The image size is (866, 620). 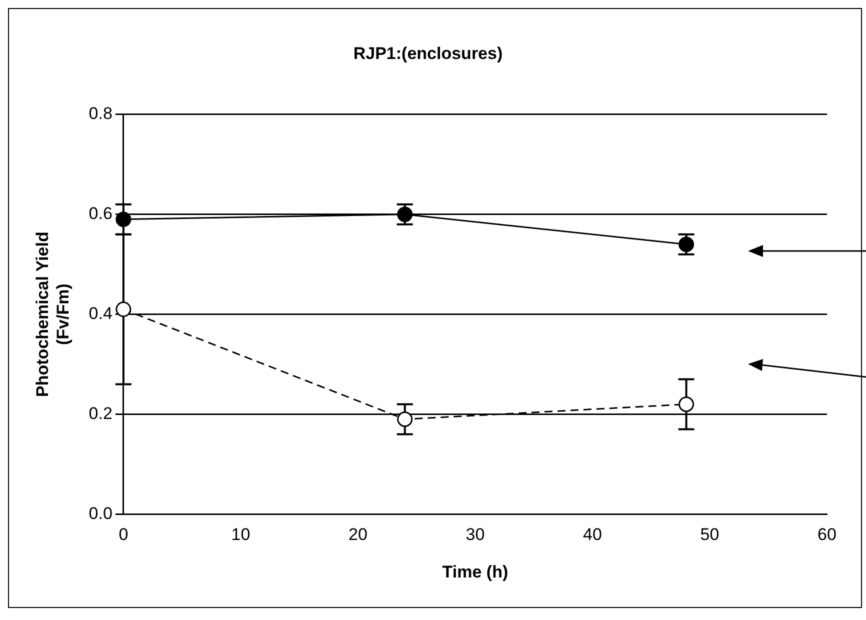 I want to click on x-tick-label: 50, so click(x=710, y=534).